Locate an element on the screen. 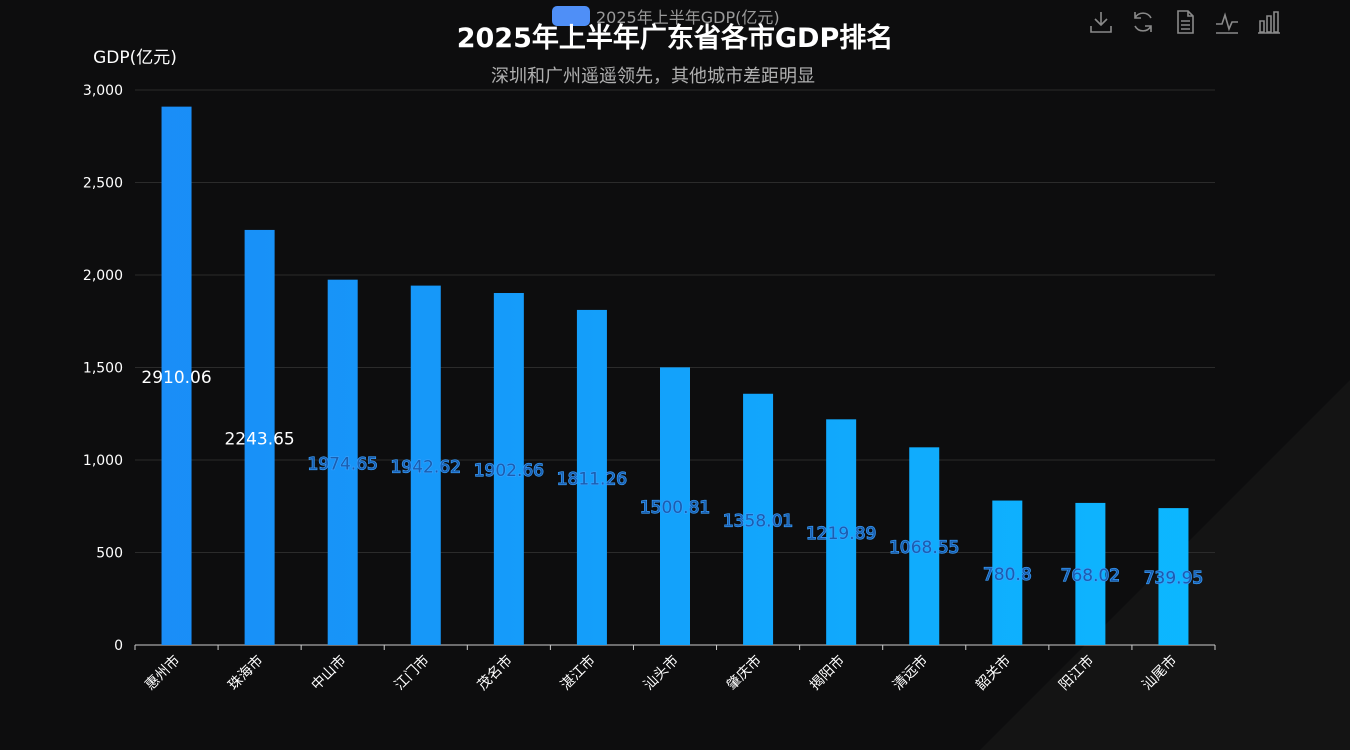 The image size is (1350, 750). x-tick-label: 湛江市 is located at coordinates (578, 673).